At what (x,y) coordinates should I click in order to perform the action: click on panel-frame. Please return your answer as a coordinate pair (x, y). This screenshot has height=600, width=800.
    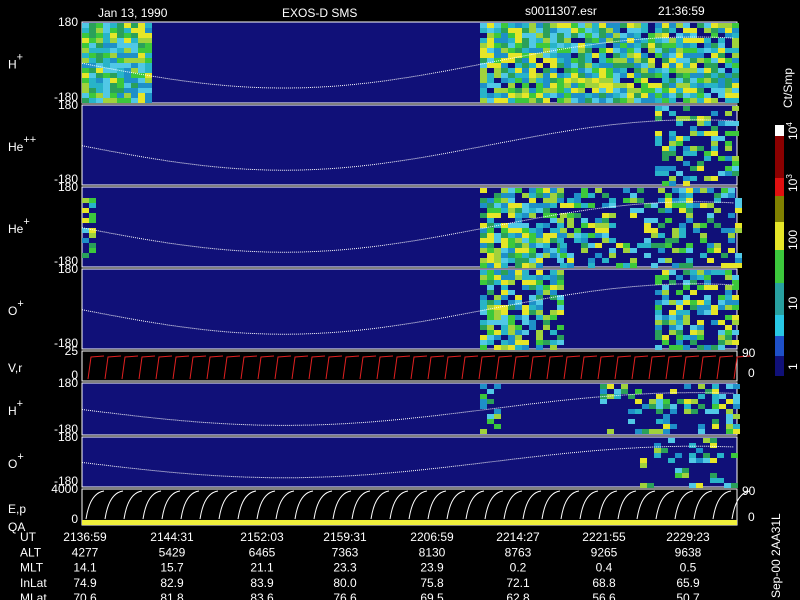
    Looking at the image, I should click on (409, 462).